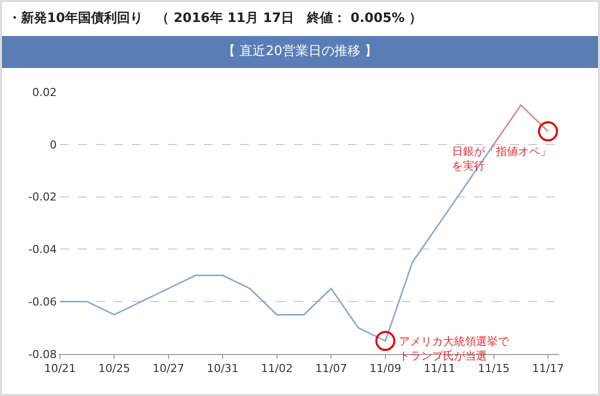 The image size is (600, 396). Describe the element at coordinates (277, 369) in the screenshot. I see `x-tick-label: 11/02` at that location.